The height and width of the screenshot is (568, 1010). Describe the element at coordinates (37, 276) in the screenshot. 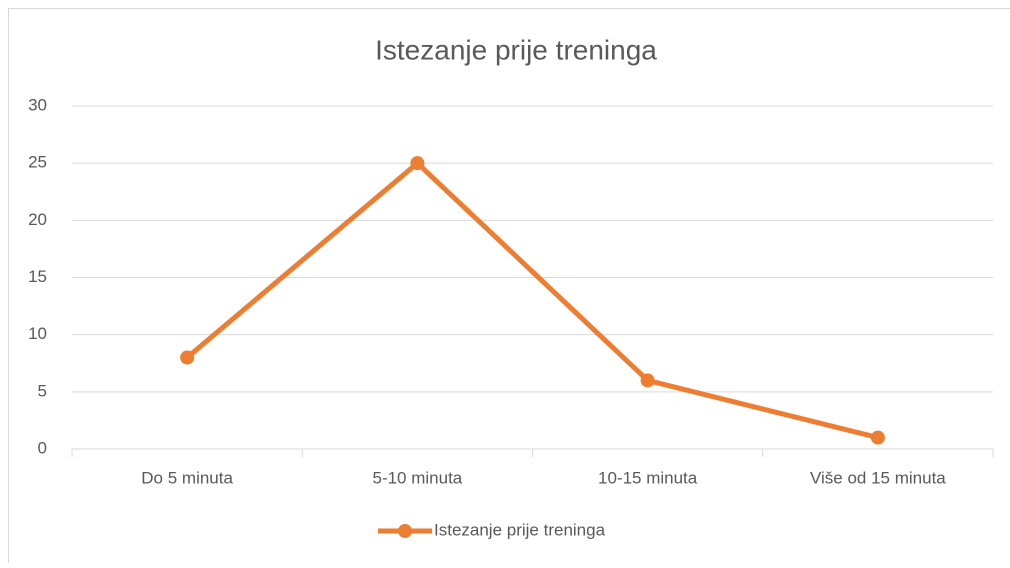

I see `y-tick-label: 15` at that location.